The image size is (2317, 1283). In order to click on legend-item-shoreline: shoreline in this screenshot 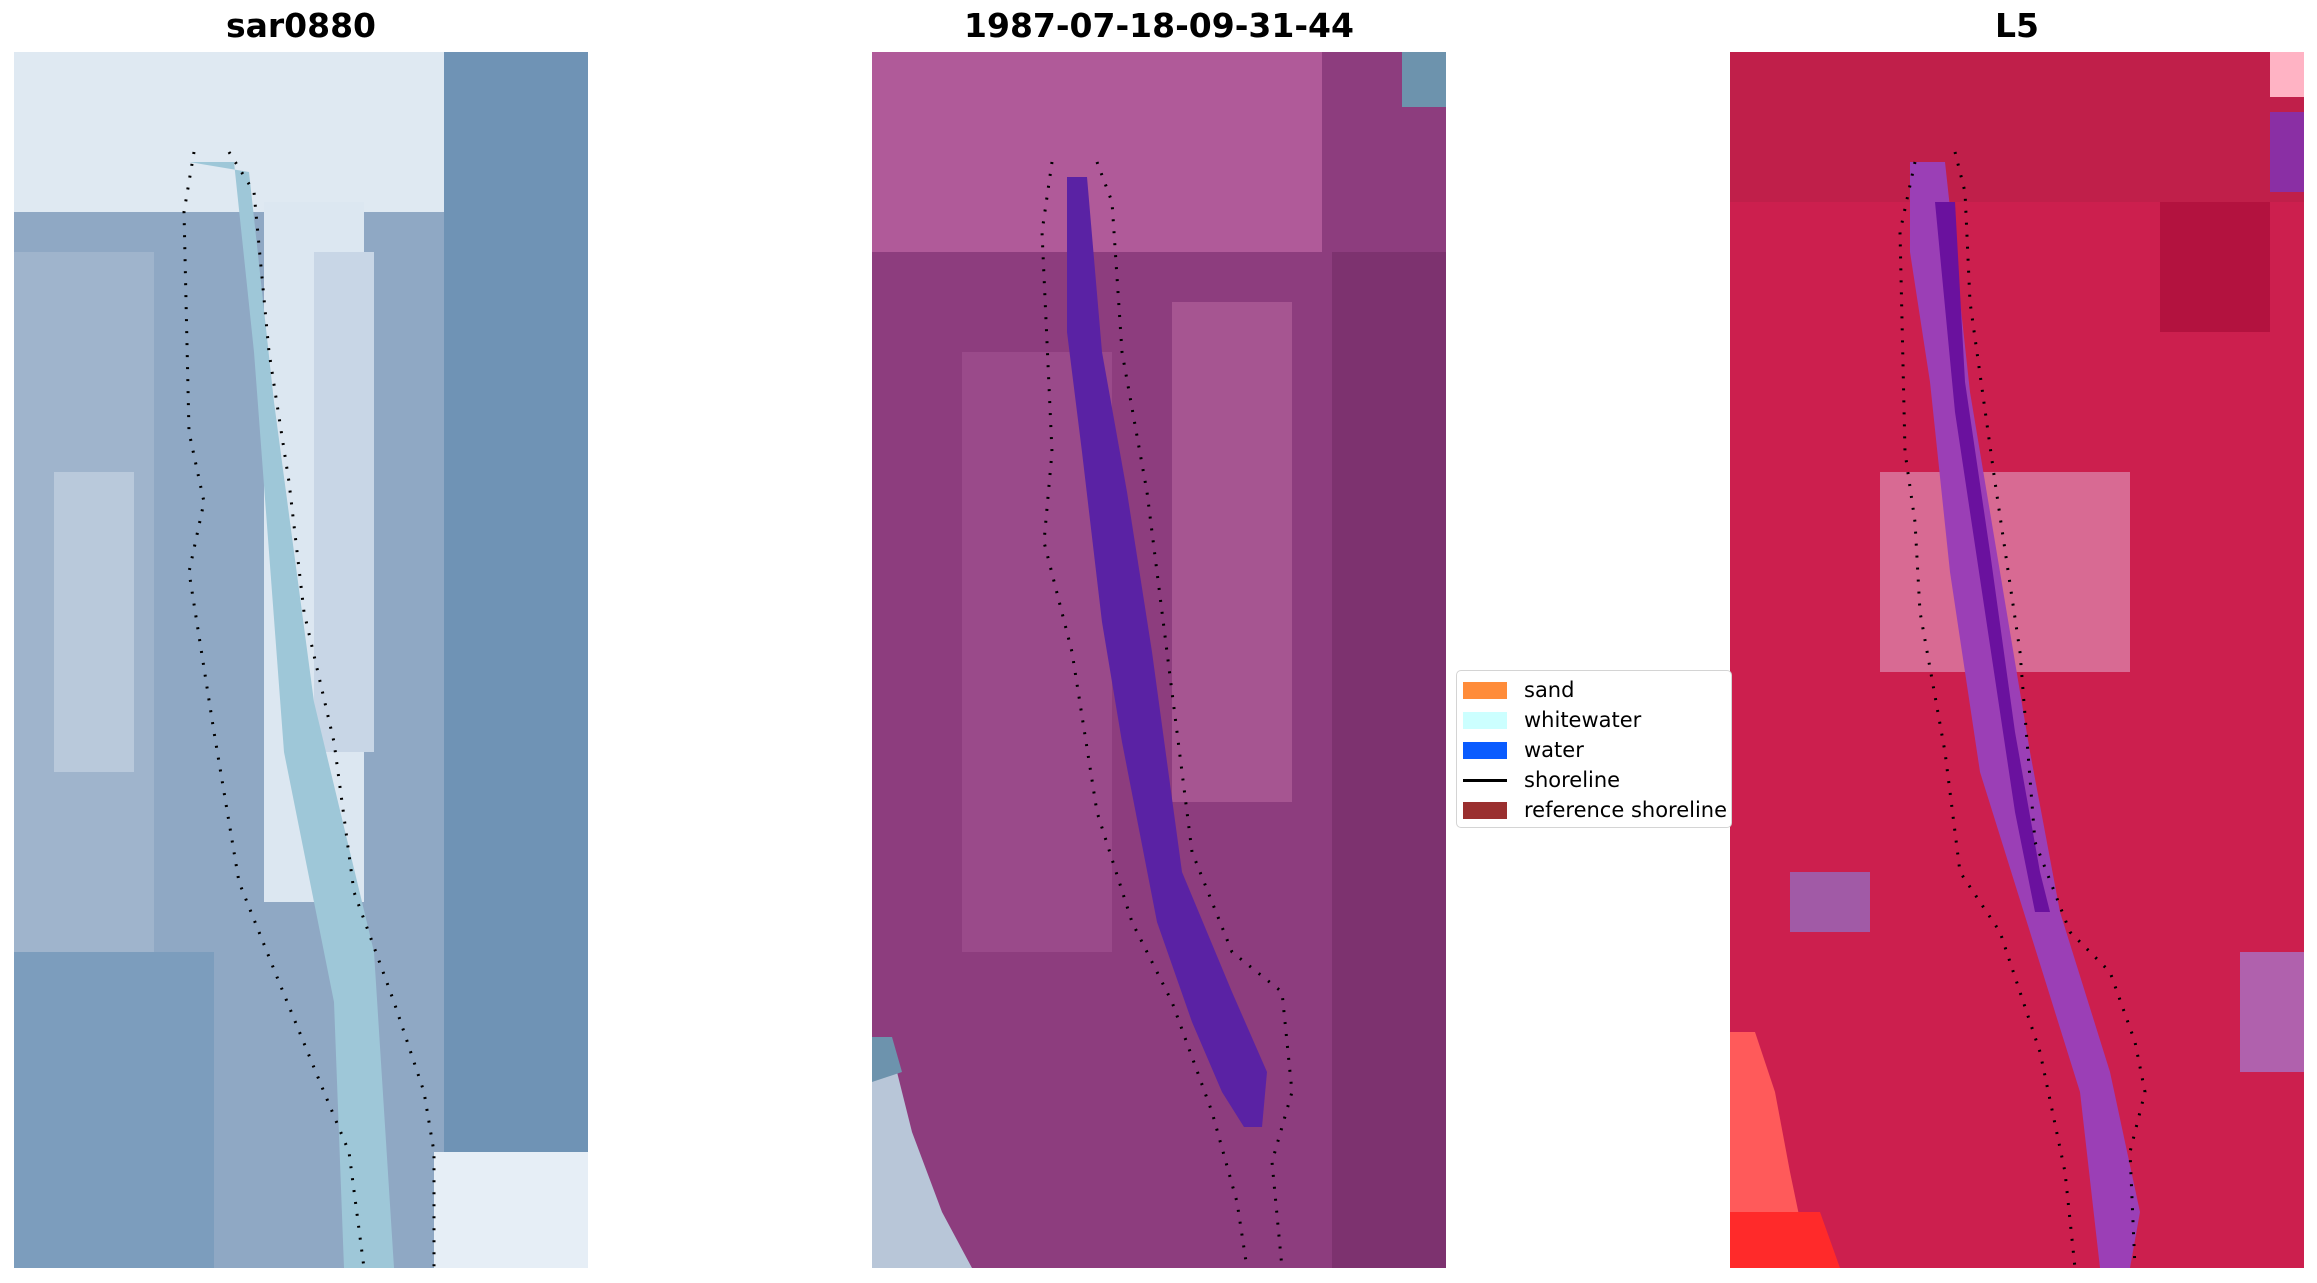, I will do `click(1541, 780)`.